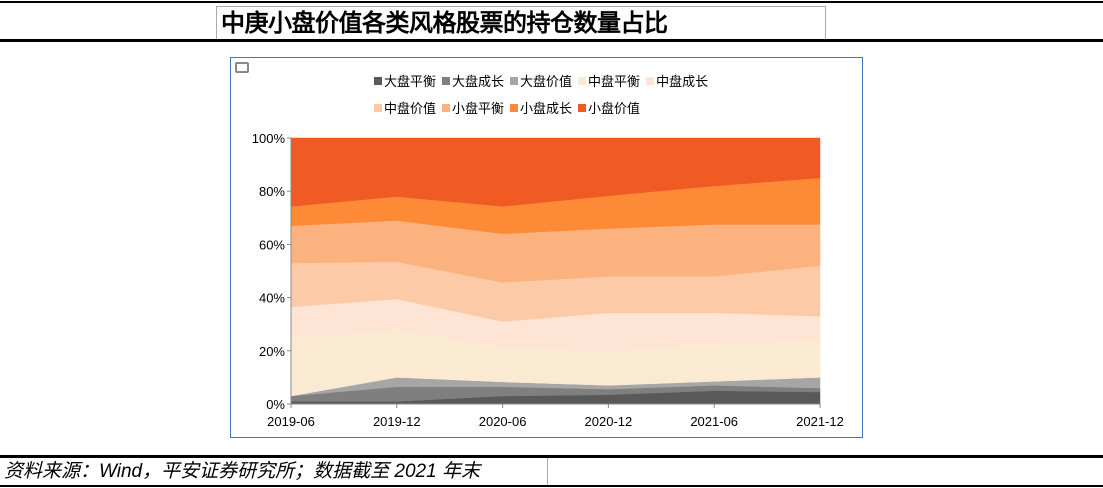 The width and height of the screenshot is (1103, 488). I want to click on source-rule-bottom, so click(551, 486).